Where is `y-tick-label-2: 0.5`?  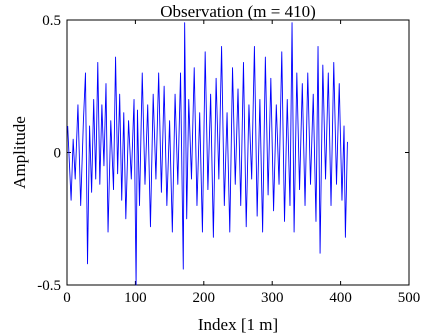
y-tick-label-2: 0.5 is located at coordinates (51, 21).